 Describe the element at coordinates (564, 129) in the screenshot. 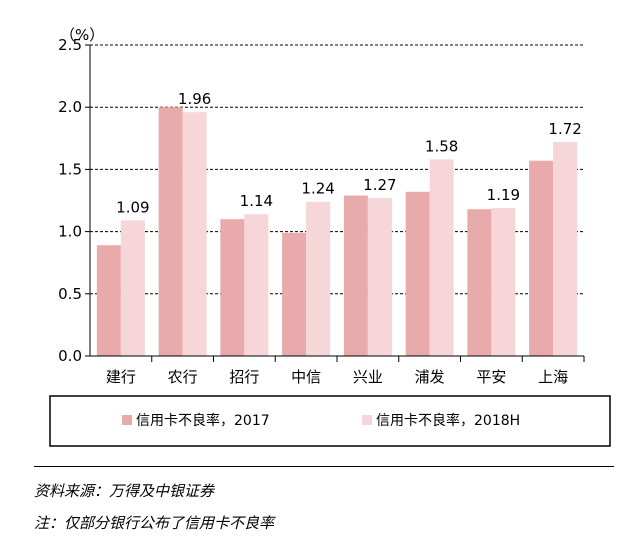

I see `data-label: 1.72` at that location.